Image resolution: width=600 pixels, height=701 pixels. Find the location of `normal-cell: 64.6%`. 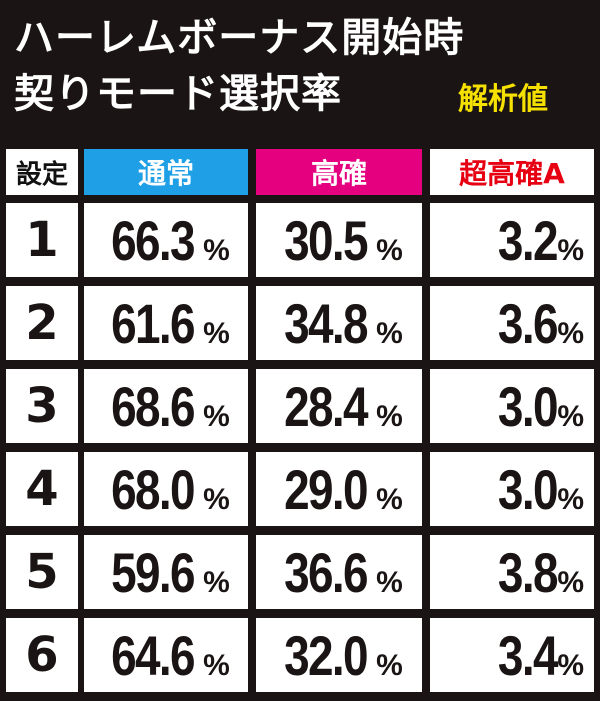

normal-cell: 64.6% is located at coordinates (166, 655).